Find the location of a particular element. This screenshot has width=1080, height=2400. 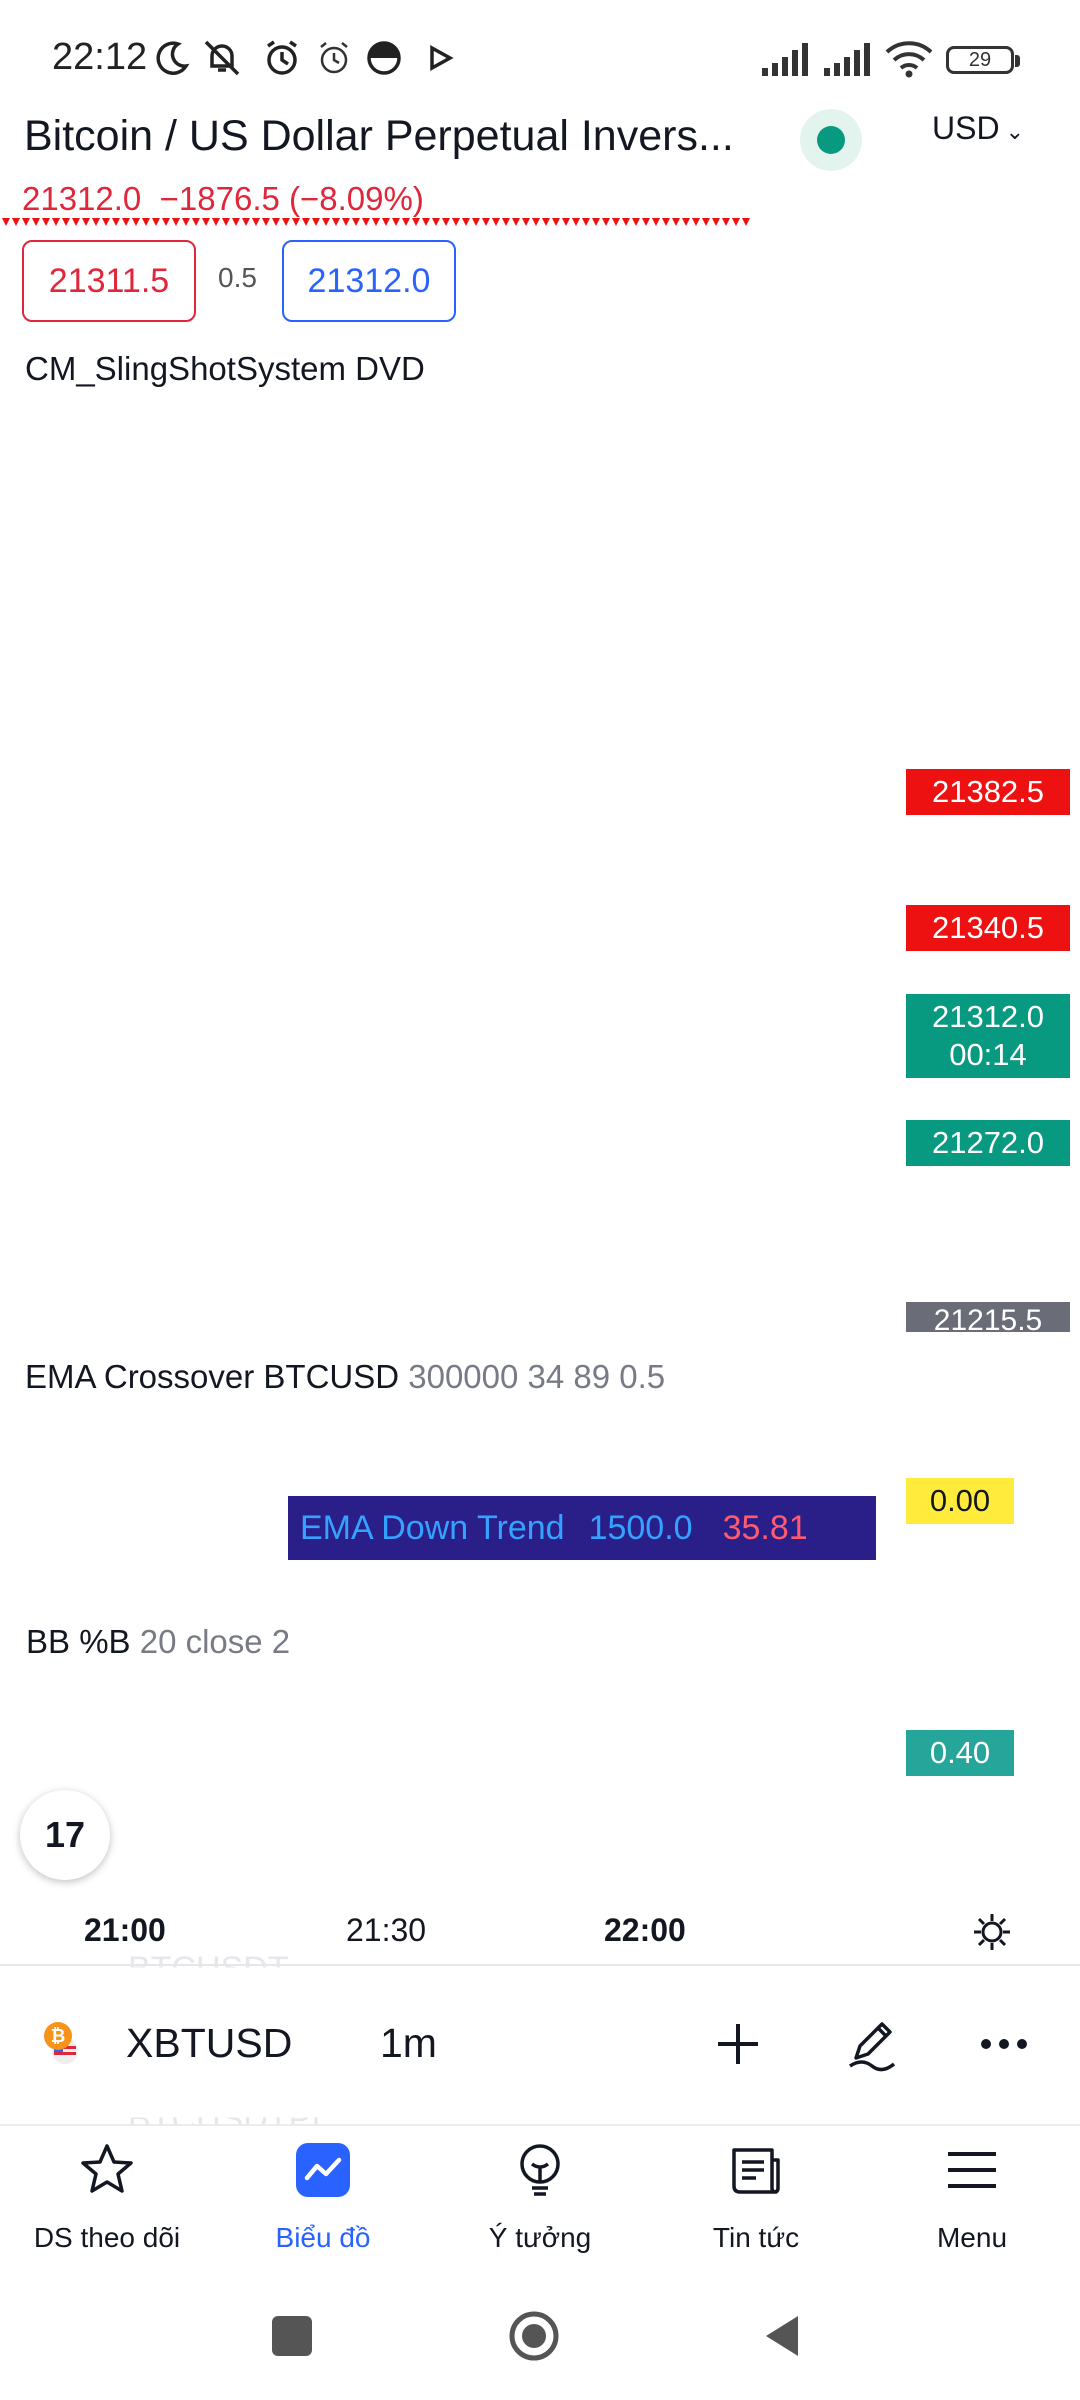

price-axis-label: 21440.0 is located at coordinates (988, 610).